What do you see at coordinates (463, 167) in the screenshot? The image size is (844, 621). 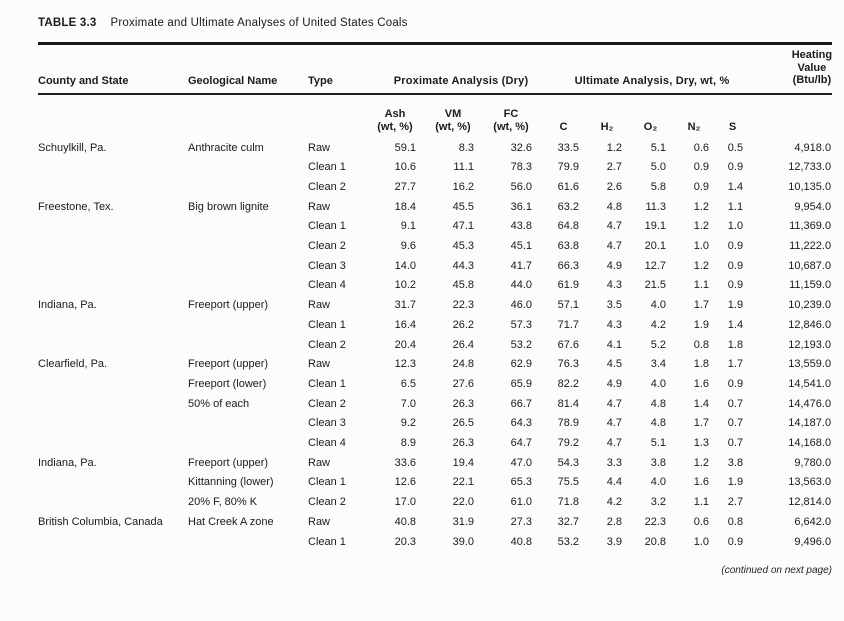 I see `cell-vm: 11.1` at bounding box center [463, 167].